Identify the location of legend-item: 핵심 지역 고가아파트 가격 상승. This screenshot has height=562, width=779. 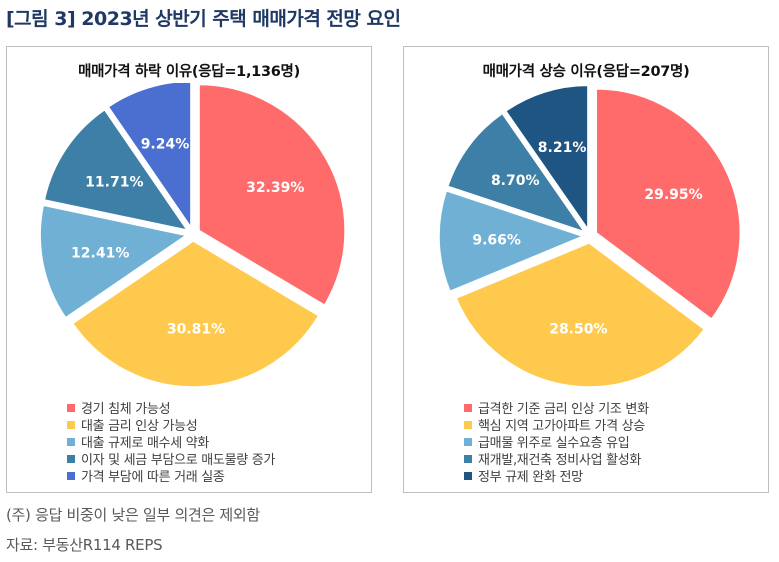
(556, 425).